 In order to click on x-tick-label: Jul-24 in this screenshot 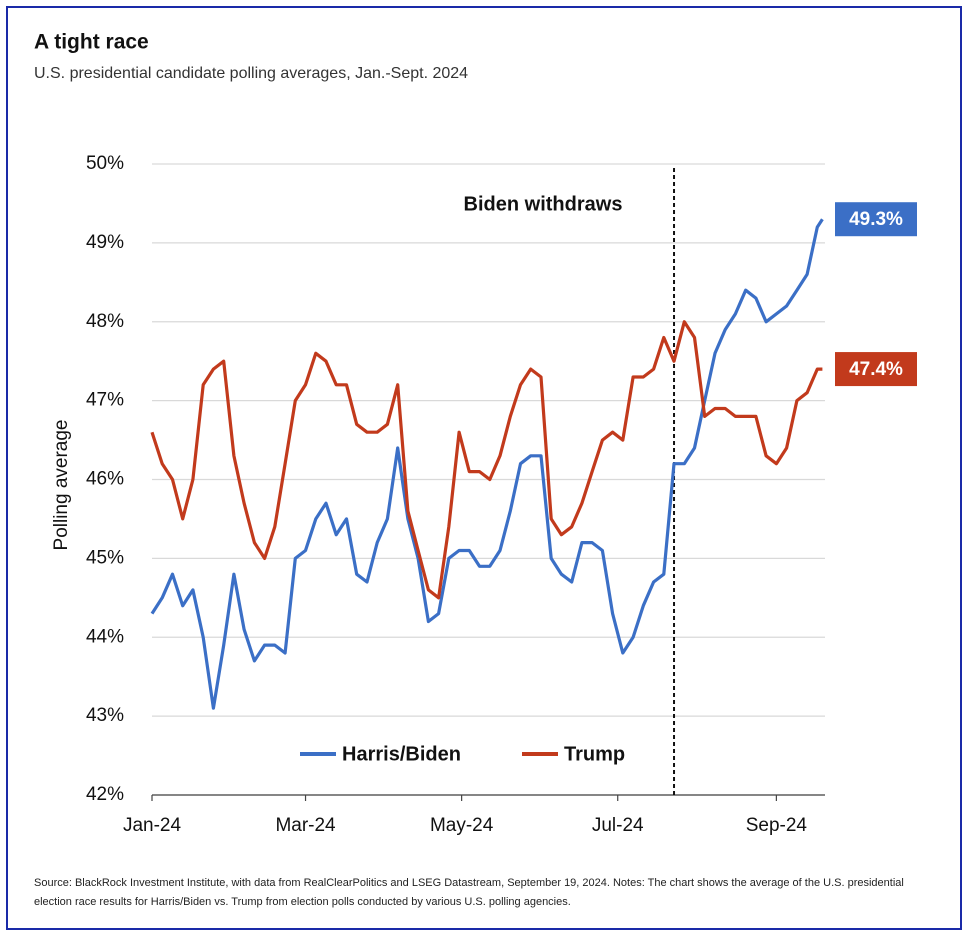, I will do `click(618, 825)`.